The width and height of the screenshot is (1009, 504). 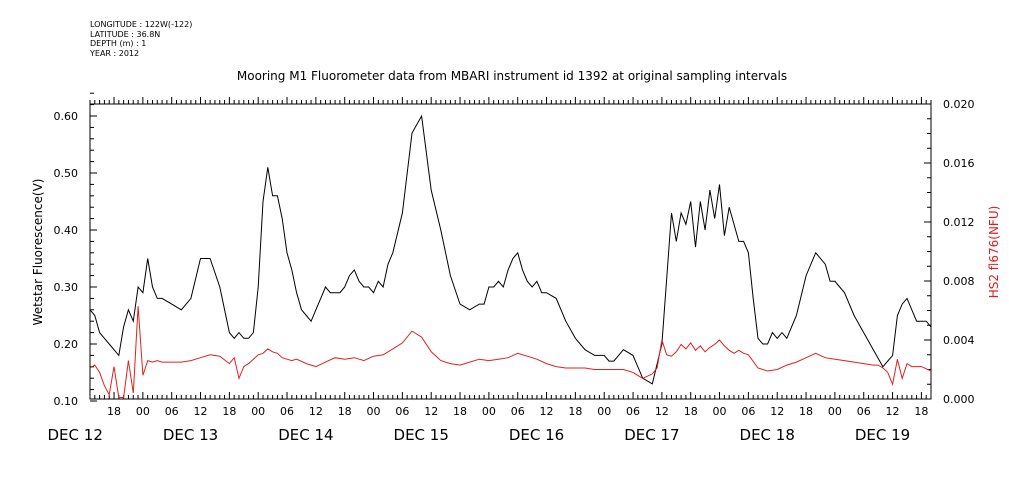 What do you see at coordinates (118, 43) in the screenshot?
I see `header-info-depth: DEPTH (m) : 1` at bounding box center [118, 43].